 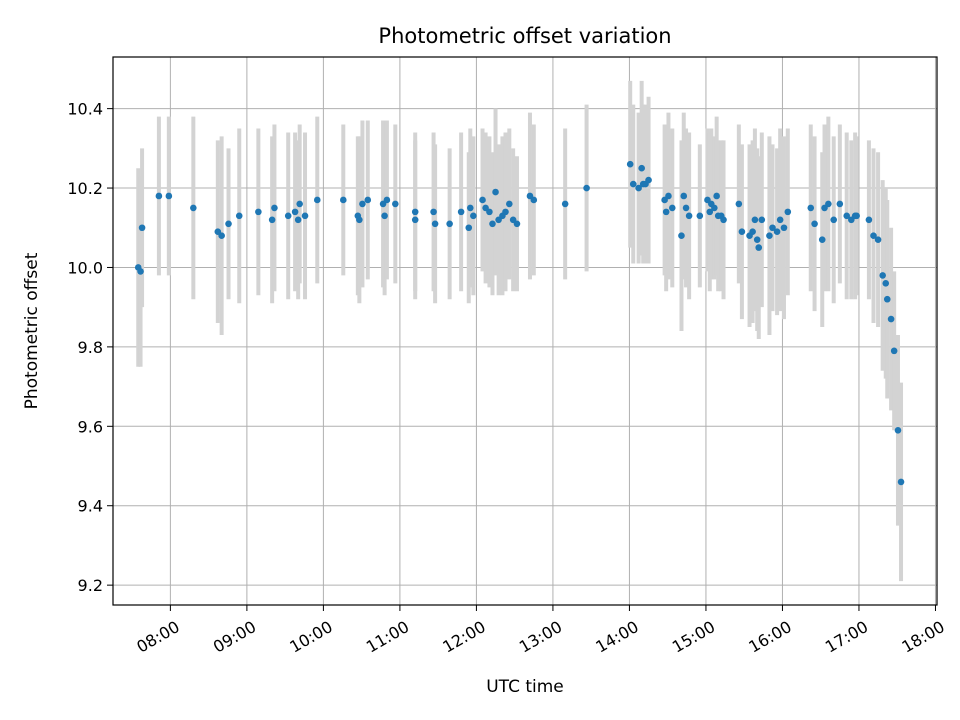 What do you see at coordinates (85, 188) in the screenshot?
I see `y-tick-label: 10.2` at bounding box center [85, 188].